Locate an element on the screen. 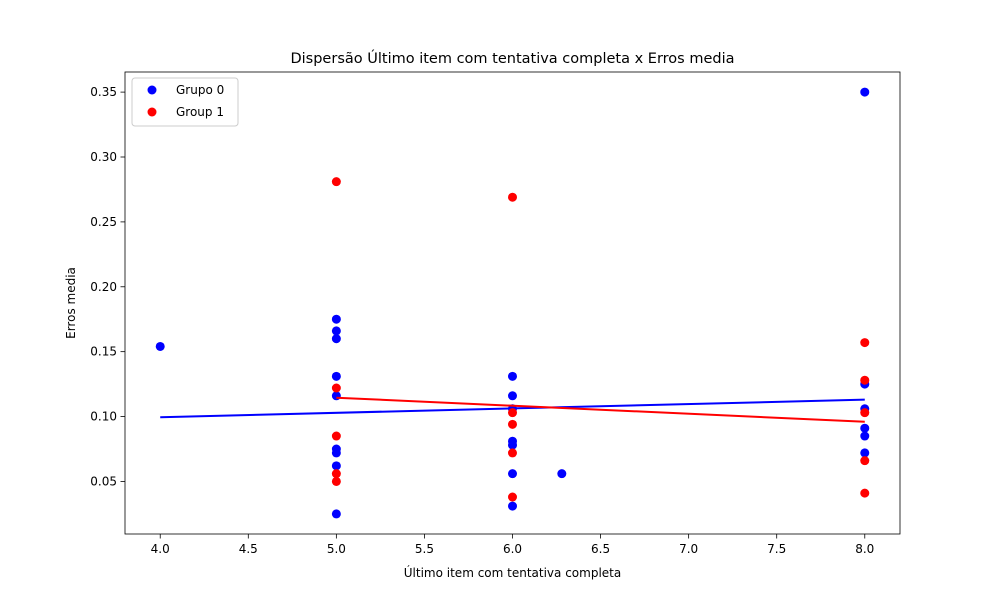  x-tick-label-2: 5.0 is located at coordinates (336, 549).